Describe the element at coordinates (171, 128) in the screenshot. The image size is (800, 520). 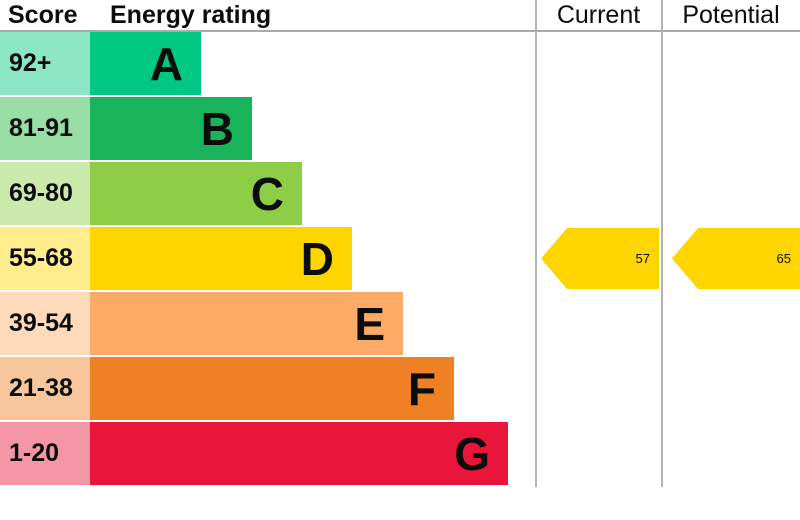
I see `rating-bar-b: B` at that location.